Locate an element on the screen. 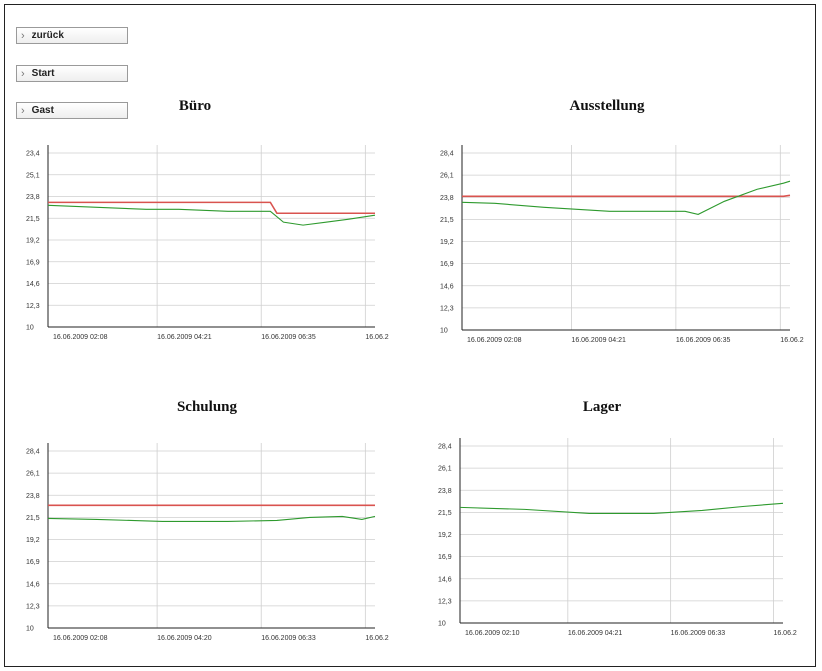 Image resolution: width=822 pixels, height=671 pixels. chart-title-lager: Lager is located at coordinates (602, 407).